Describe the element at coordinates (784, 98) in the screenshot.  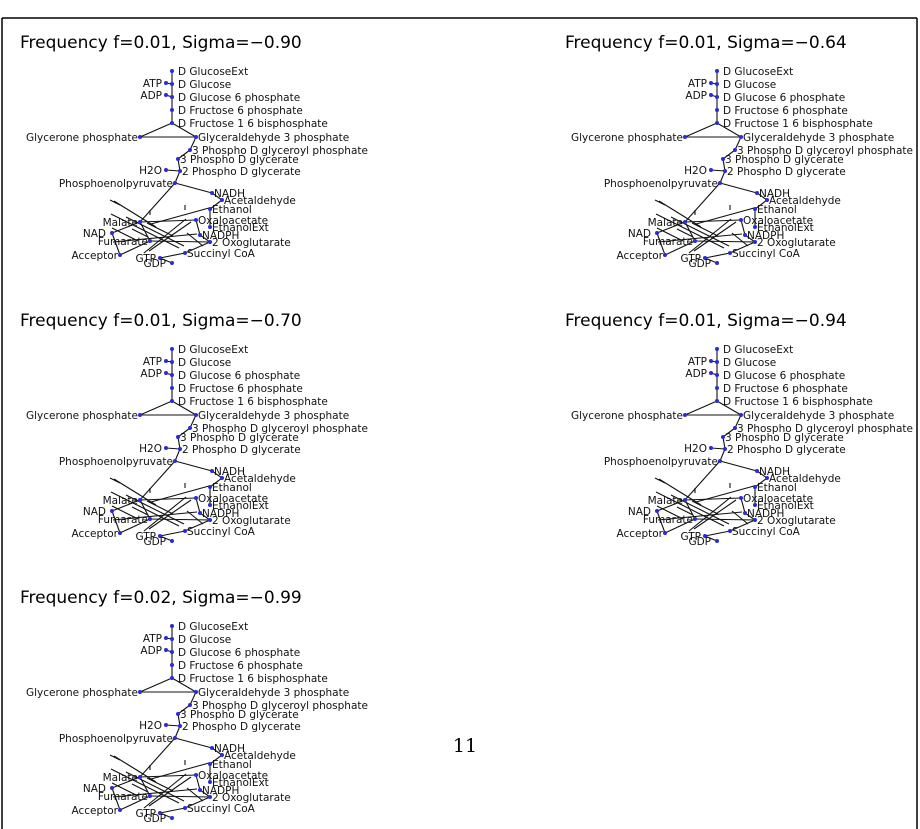
I see `node-label: D Glucose 6 phosphate` at that location.